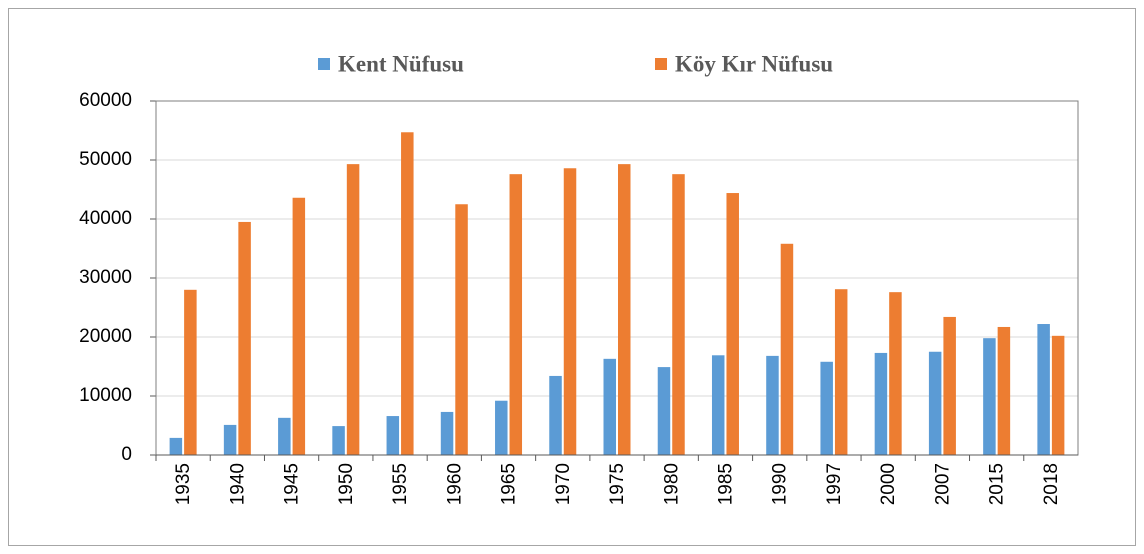  What do you see at coordinates (237, 484) in the screenshot?
I see `x-tick-label: 1940` at bounding box center [237, 484].